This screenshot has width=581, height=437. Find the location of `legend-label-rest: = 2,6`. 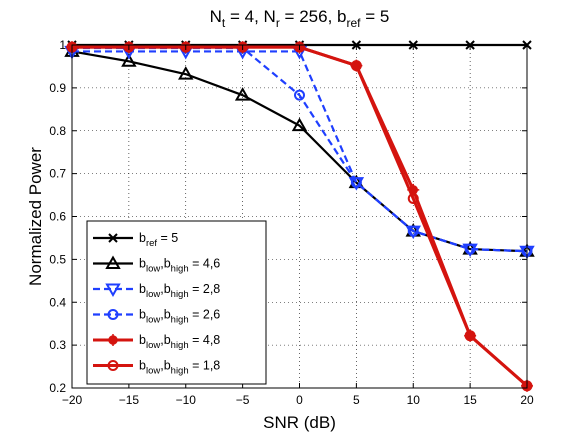

legend-label-rest: = 2,6 is located at coordinates (205, 315).